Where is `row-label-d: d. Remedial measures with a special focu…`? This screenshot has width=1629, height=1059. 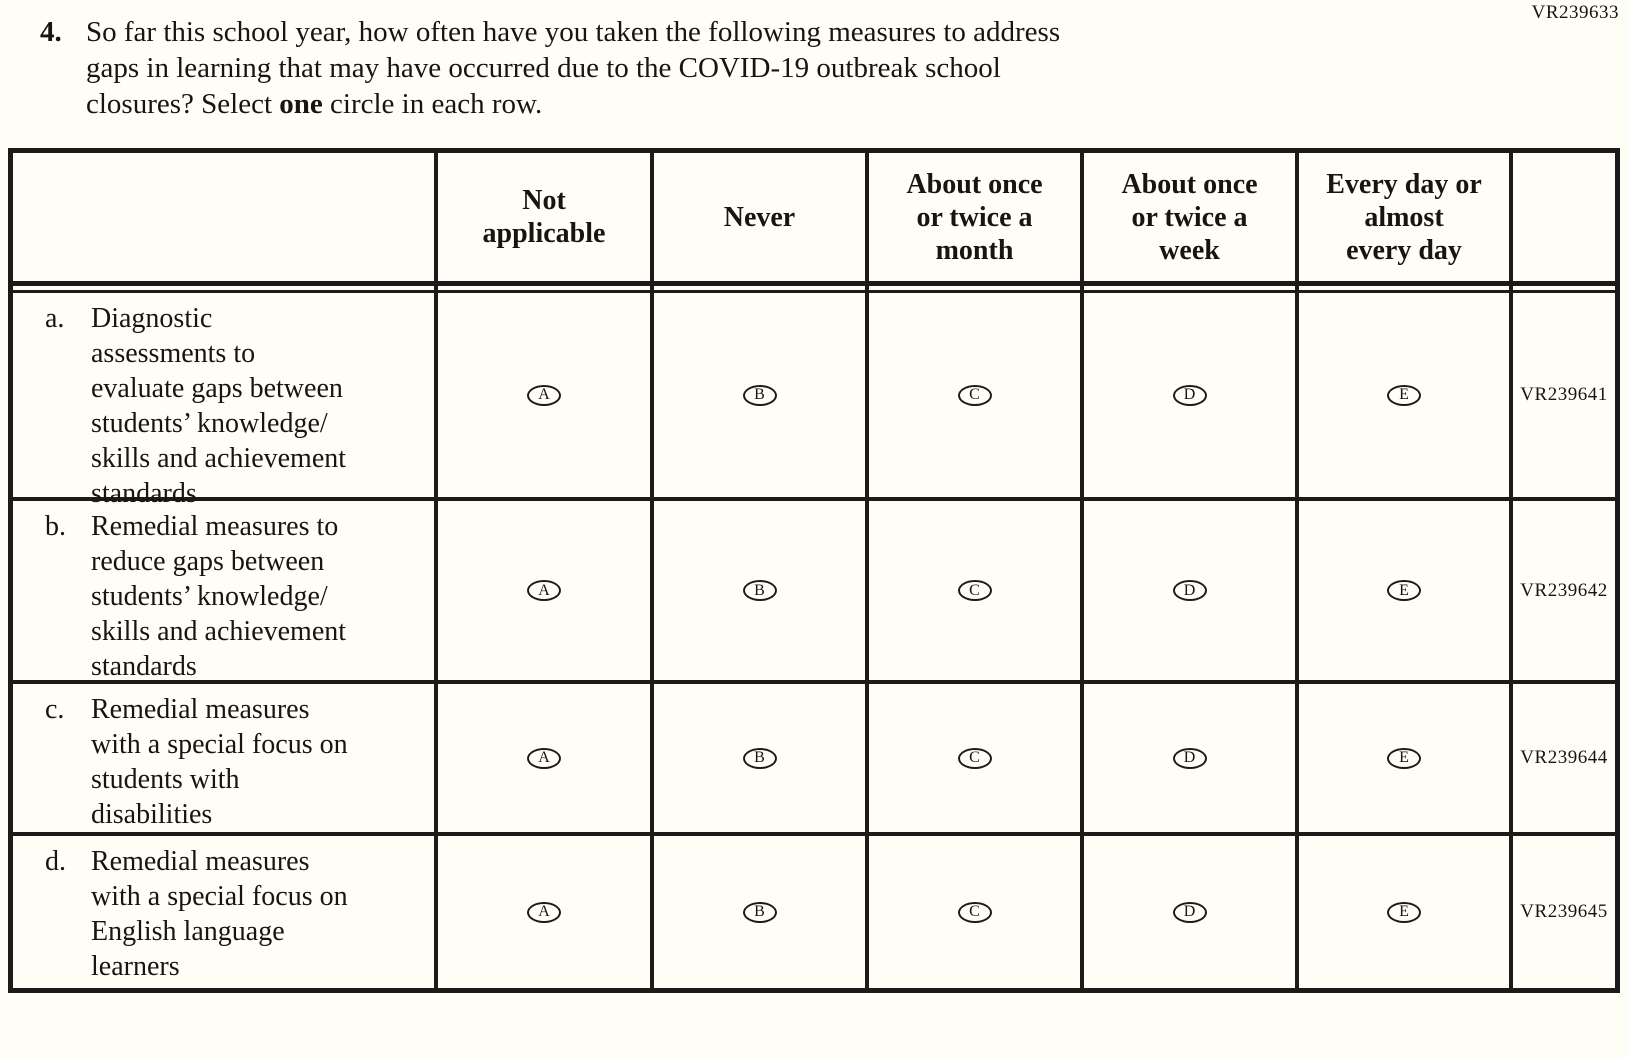 row-label-d: d. Remedial measures with a special focu… is located at coordinates (225, 912).